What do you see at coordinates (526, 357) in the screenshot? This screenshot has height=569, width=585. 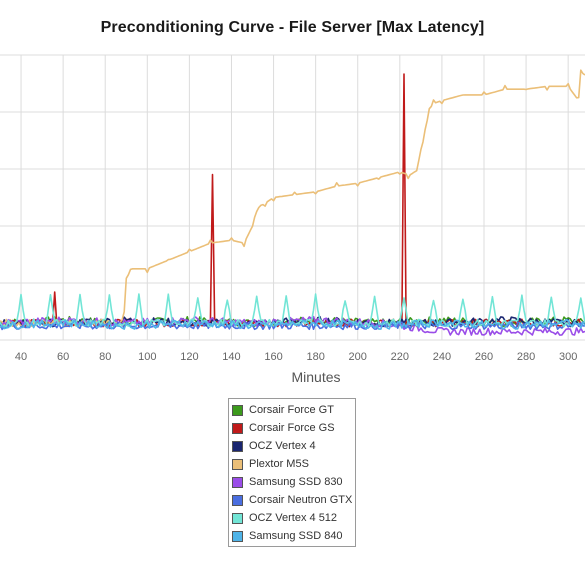 I see `x-tick-label: 280` at bounding box center [526, 357].